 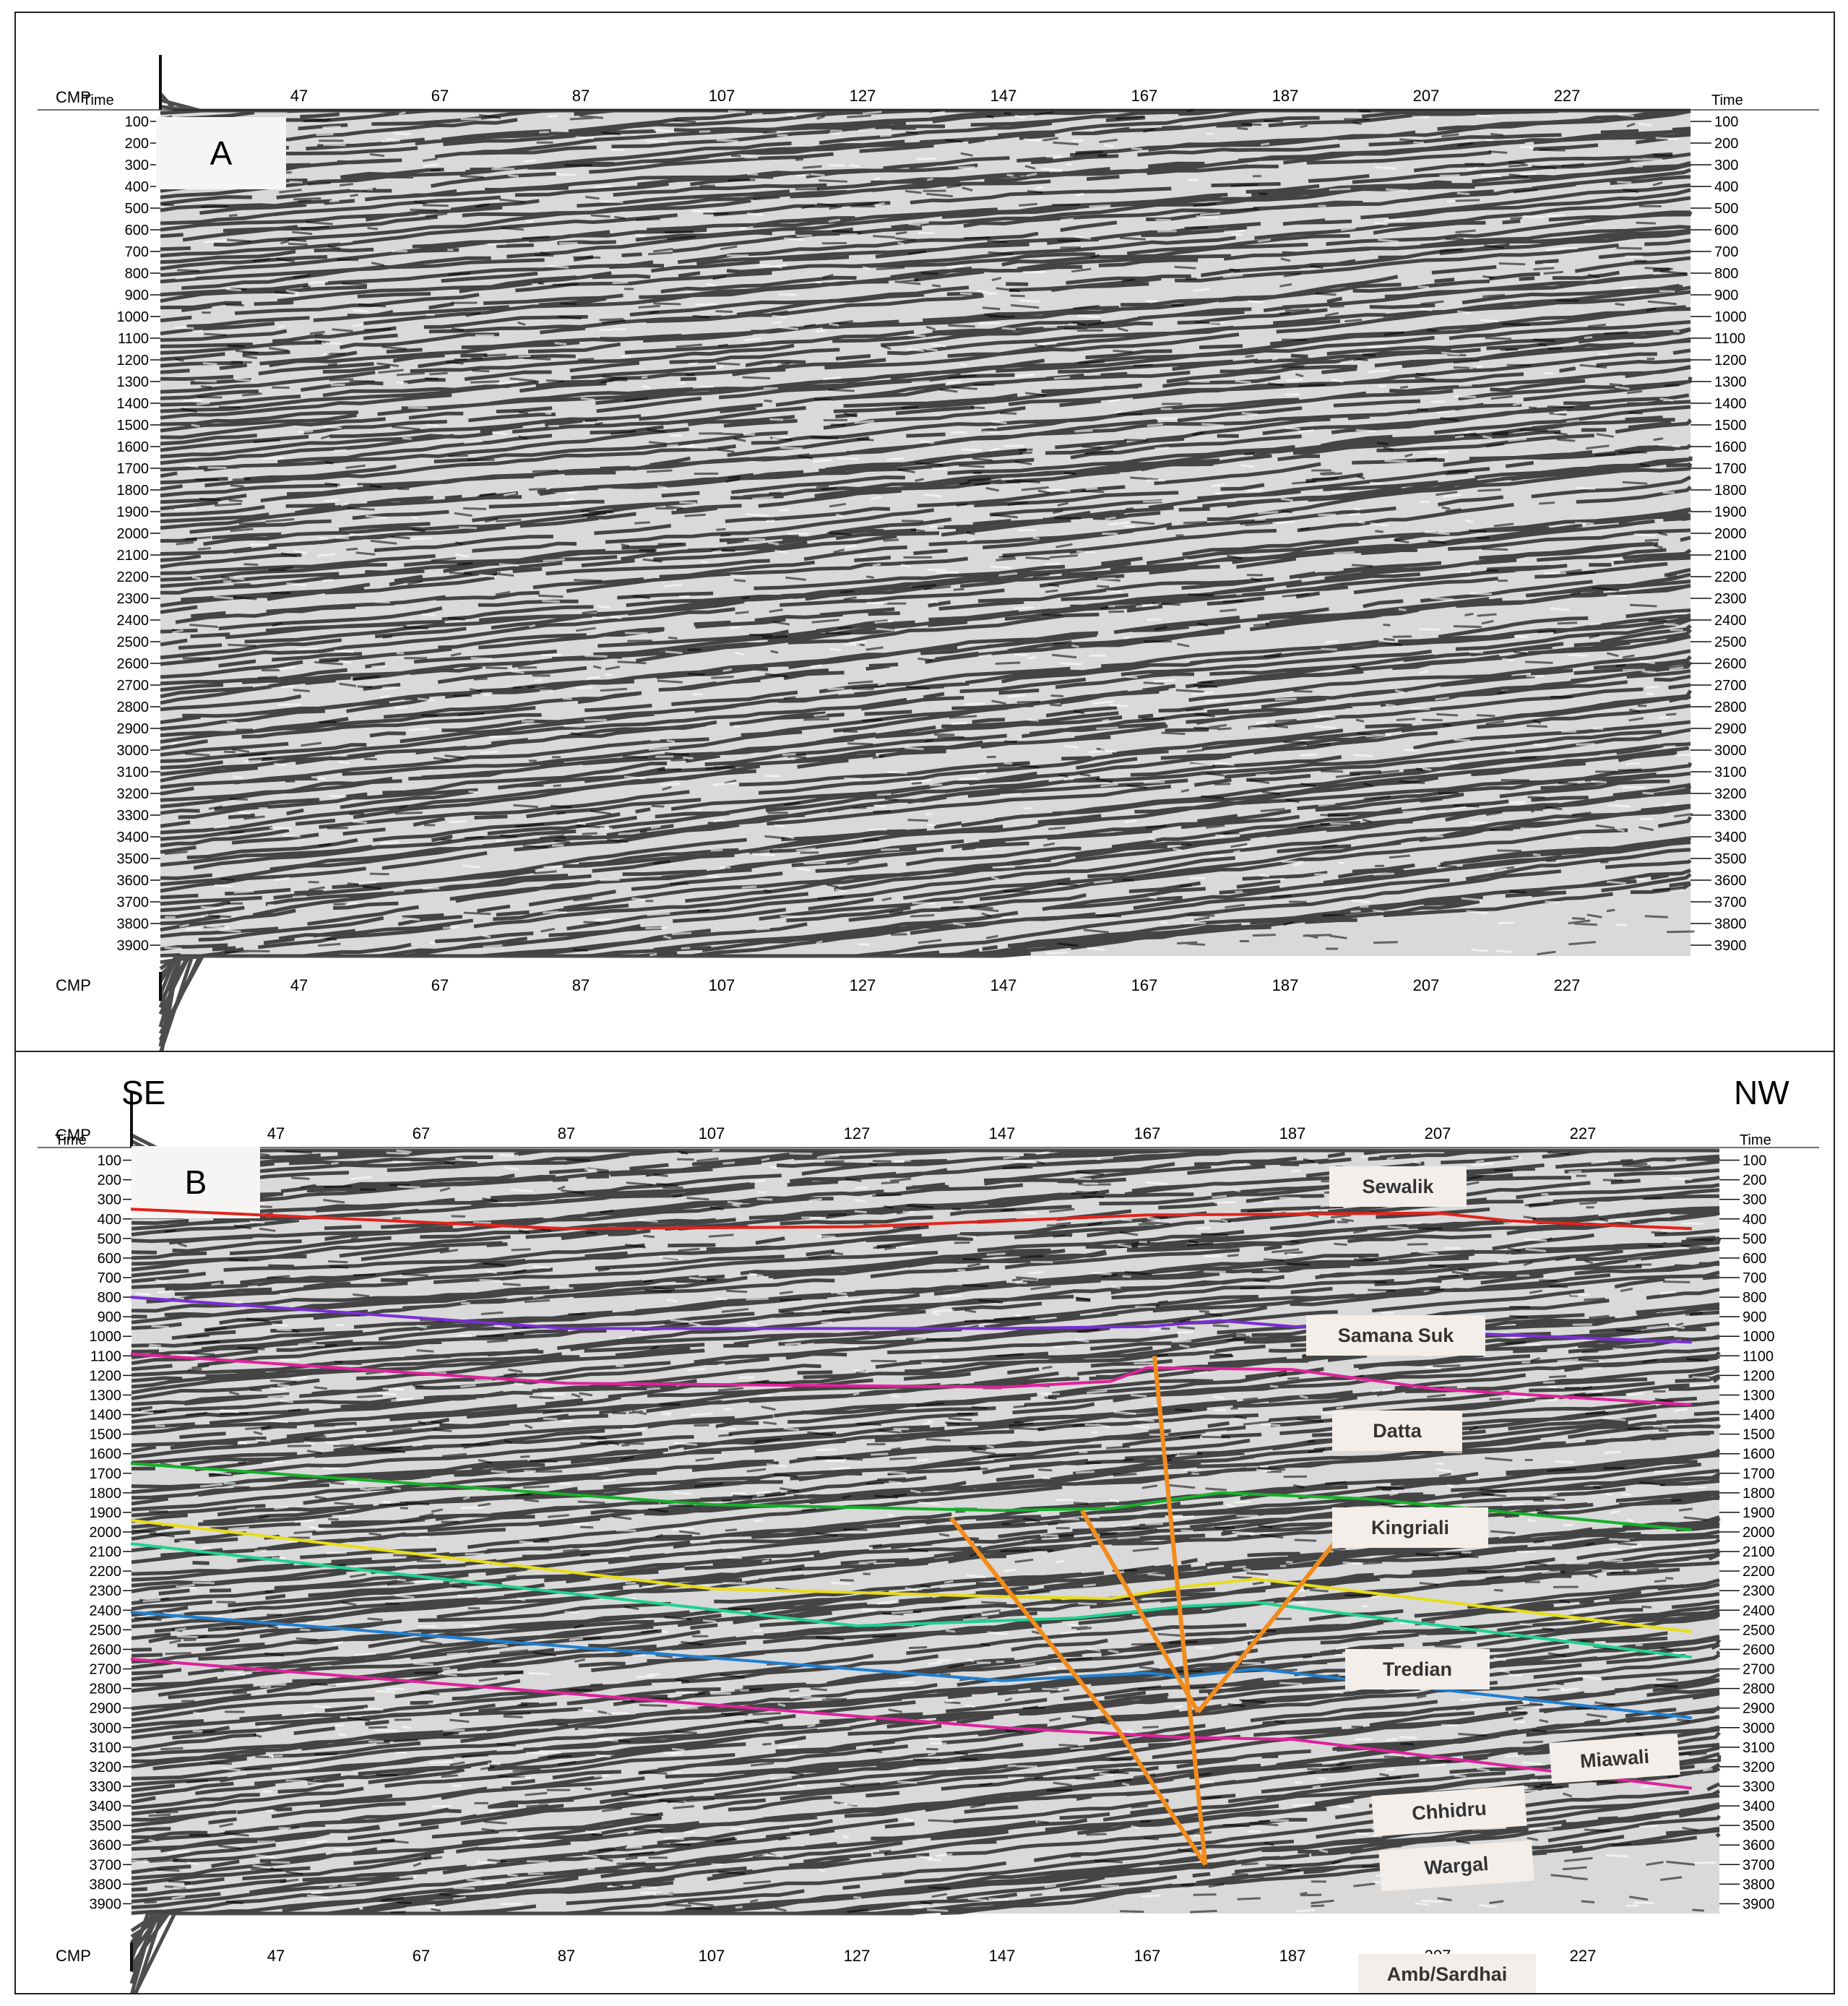 I want to click on formation-label-text: Samana Suk, so click(x=1396, y=1335).